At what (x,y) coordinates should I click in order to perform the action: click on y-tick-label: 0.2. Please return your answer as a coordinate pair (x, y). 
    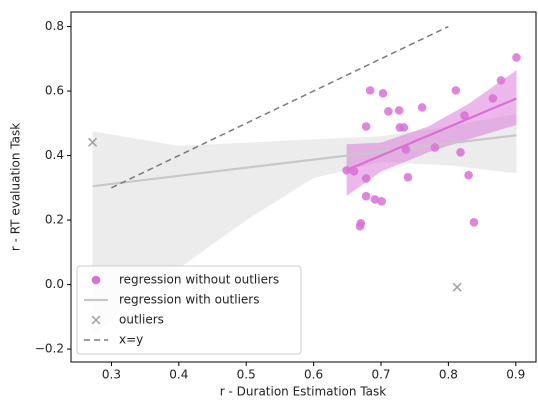
    Looking at the image, I should click on (54, 220).